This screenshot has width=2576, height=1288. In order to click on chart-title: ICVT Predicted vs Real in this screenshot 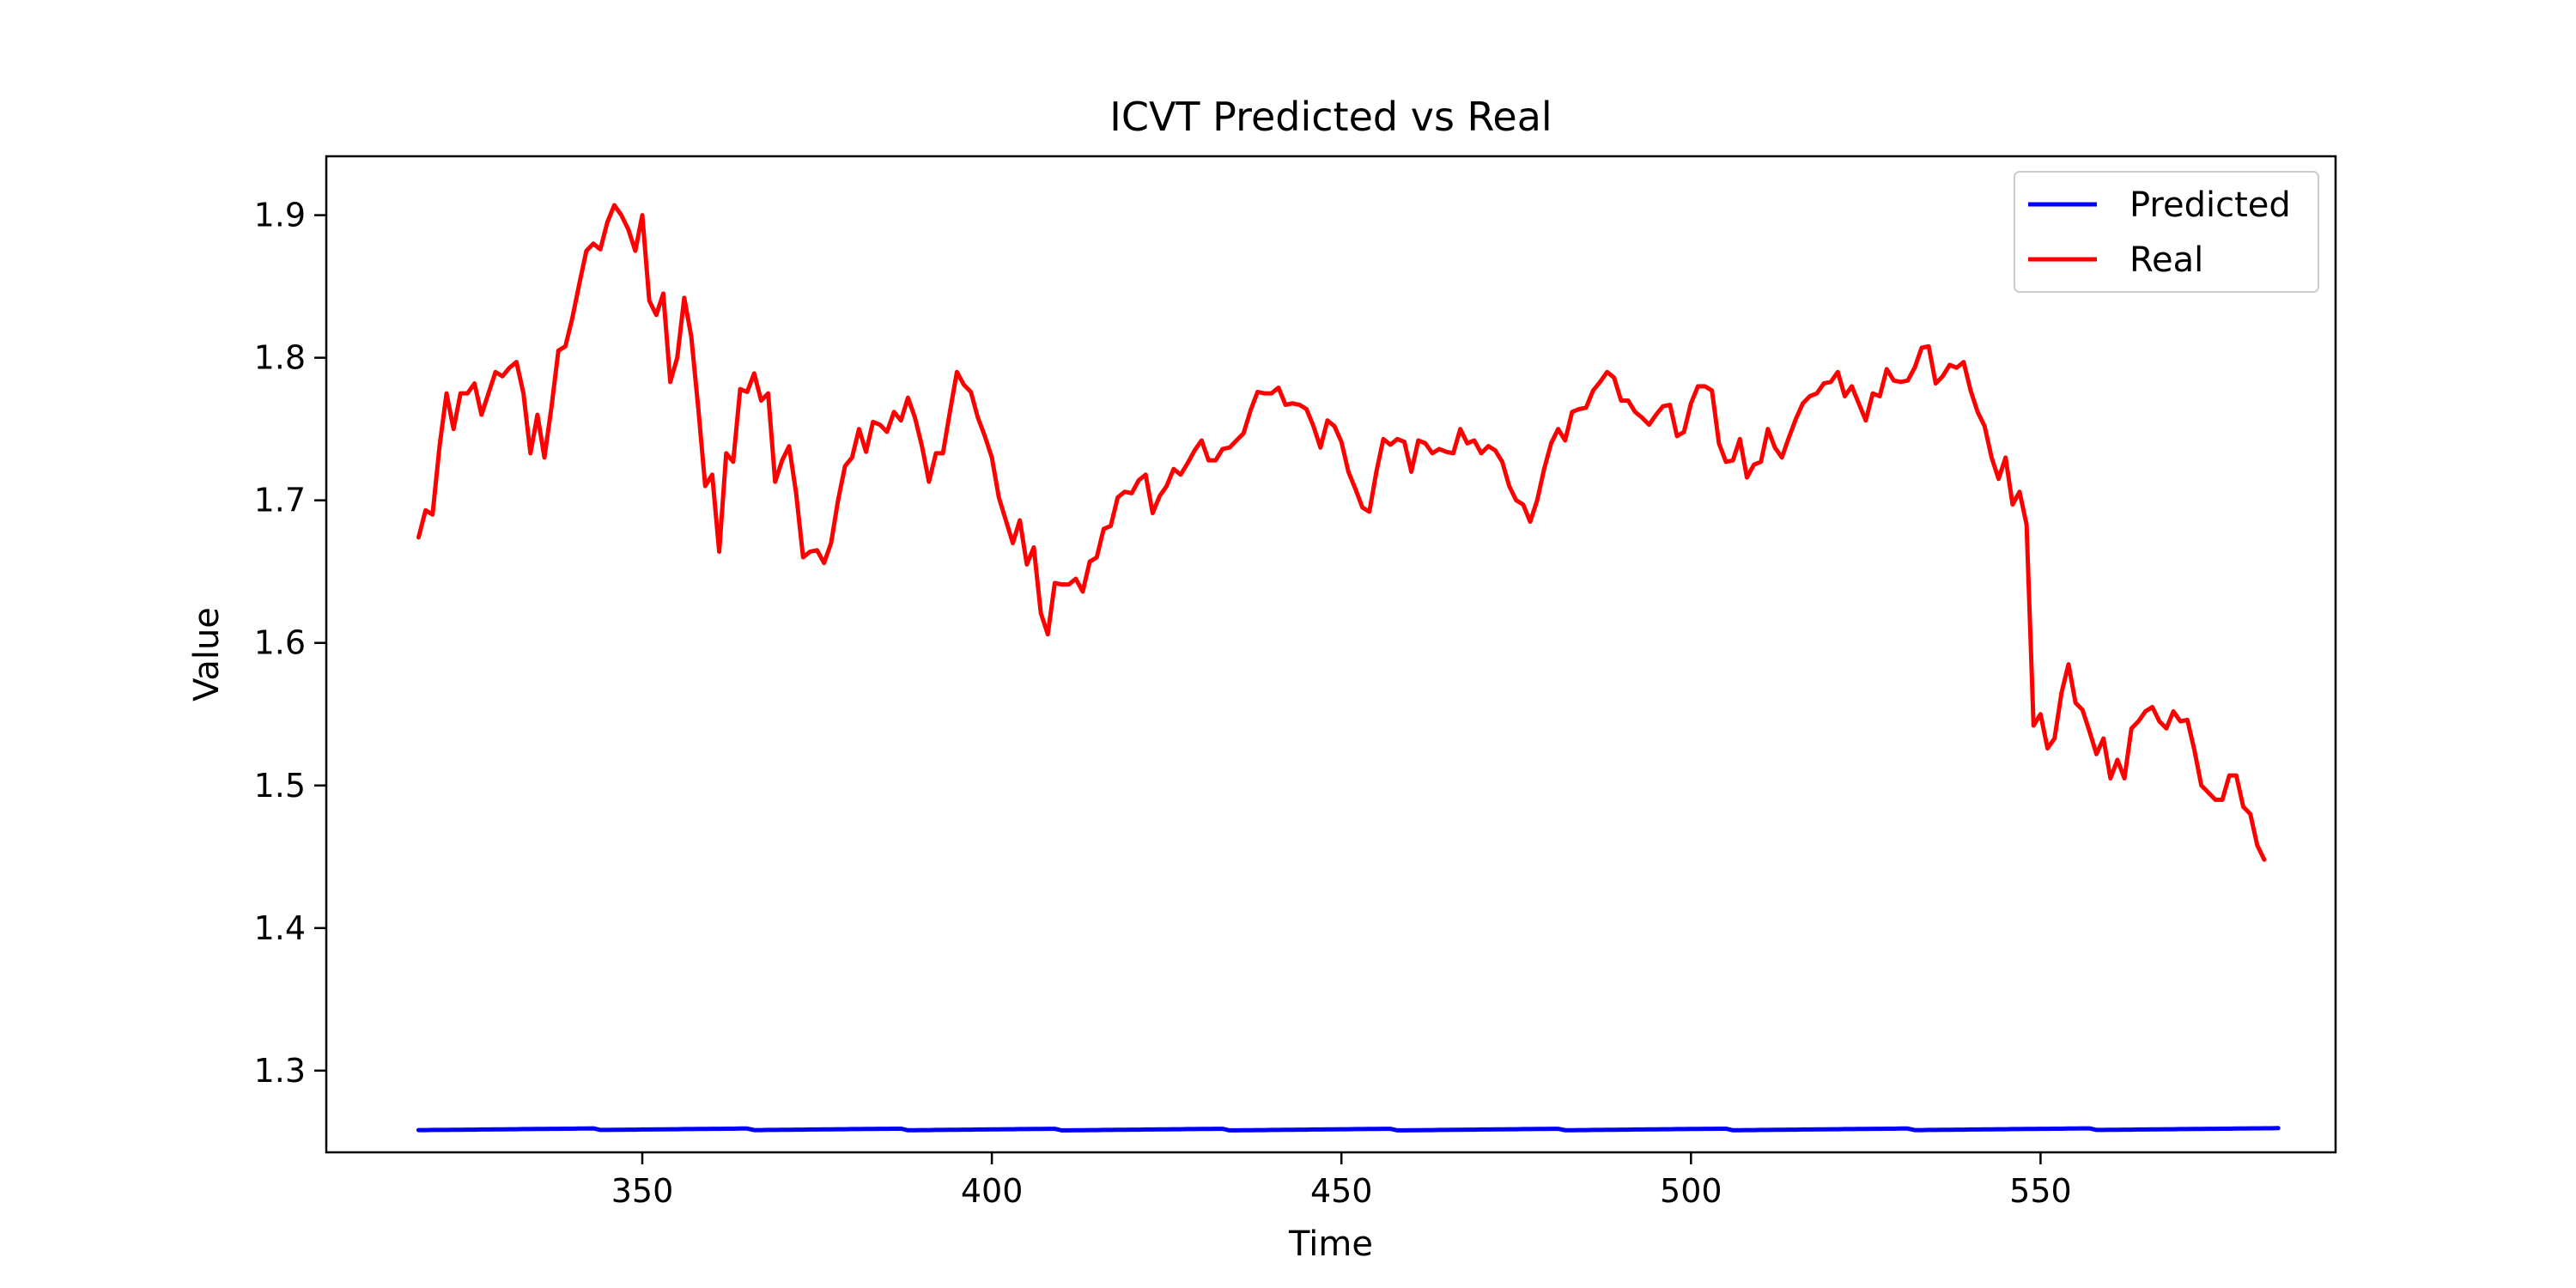, I will do `click(1330, 117)`.